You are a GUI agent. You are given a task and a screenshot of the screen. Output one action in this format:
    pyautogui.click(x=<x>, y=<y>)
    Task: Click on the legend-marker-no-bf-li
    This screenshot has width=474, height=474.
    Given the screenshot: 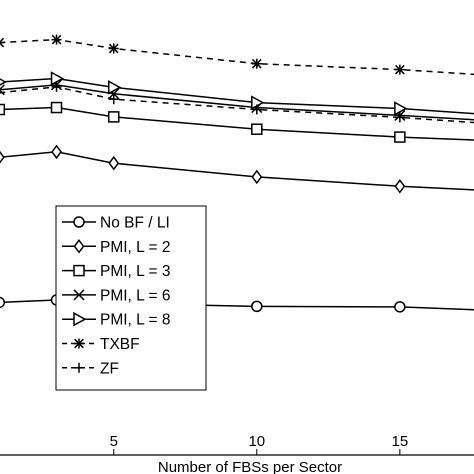 What is the action you would take?
    pyautogui.click(x=79, y=222)
    